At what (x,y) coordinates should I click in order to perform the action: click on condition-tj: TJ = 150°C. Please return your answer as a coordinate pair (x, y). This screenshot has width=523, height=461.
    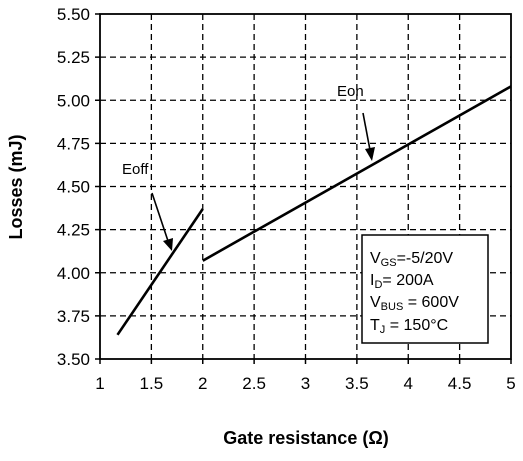
    Looking at the image, I should click on (409, 326).